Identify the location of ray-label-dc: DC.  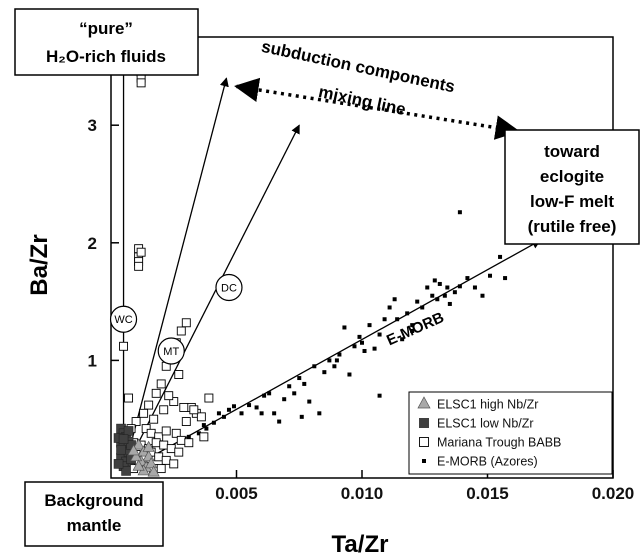
(229, 288).